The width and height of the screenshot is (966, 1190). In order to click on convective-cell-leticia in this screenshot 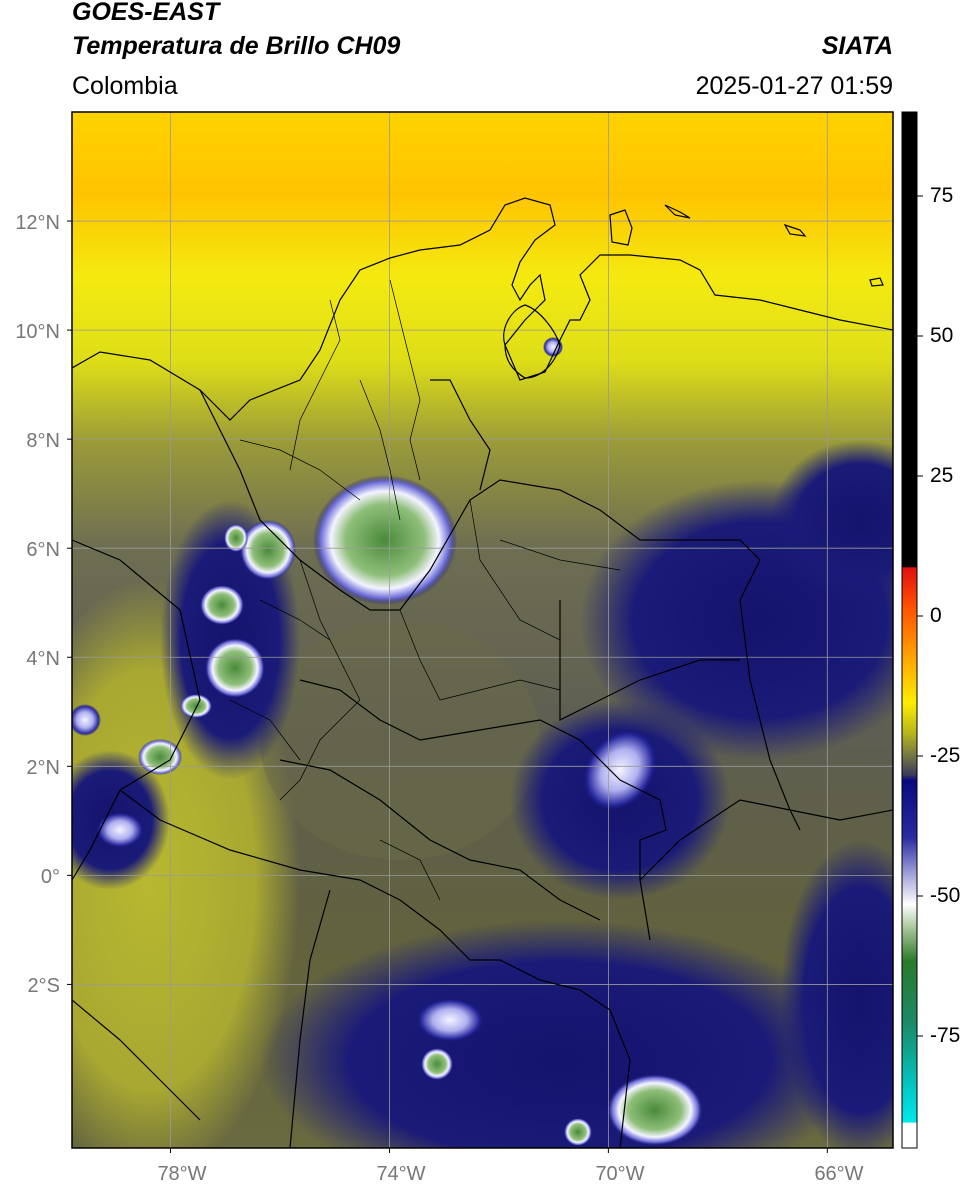, I will do `click(578, 1132)`.